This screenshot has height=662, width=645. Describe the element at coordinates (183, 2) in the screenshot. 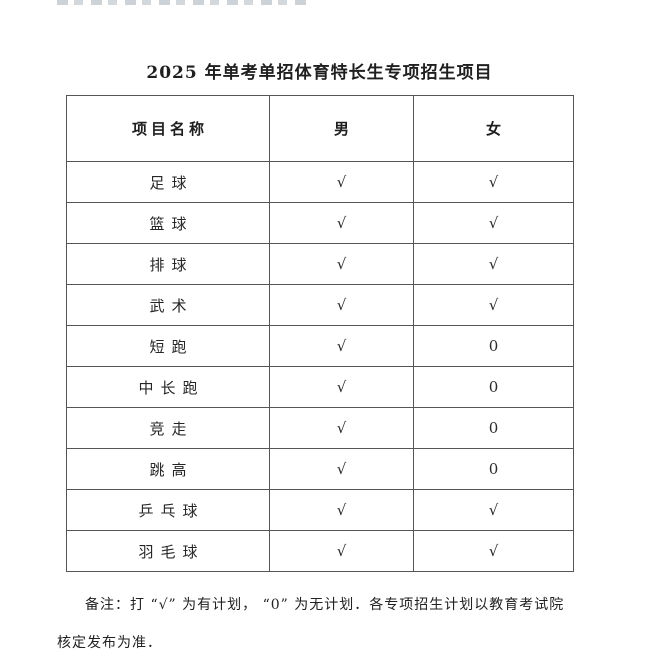

I see `cropped-text-fragment` at that location.